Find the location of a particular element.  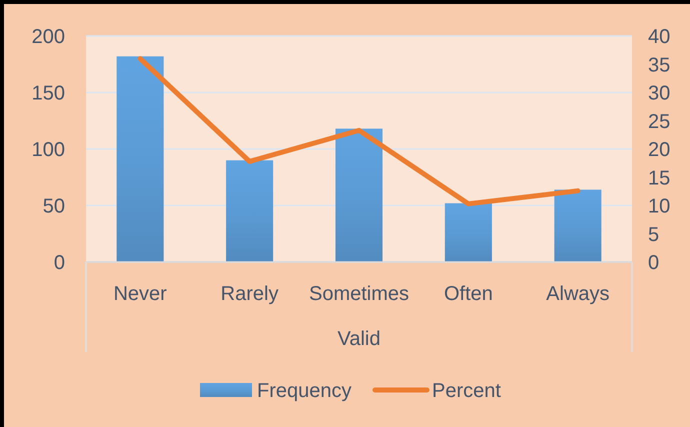

y2-tick-label: 15 is located at coordinates (659, 178).